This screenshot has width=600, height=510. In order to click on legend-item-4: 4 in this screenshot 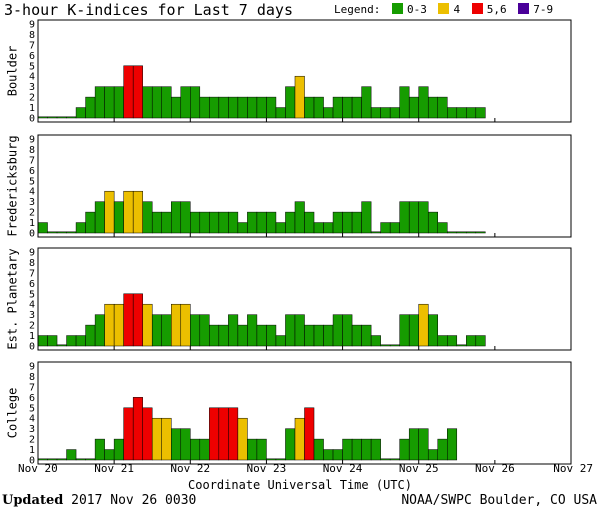, I will do `click(449, 9)`.